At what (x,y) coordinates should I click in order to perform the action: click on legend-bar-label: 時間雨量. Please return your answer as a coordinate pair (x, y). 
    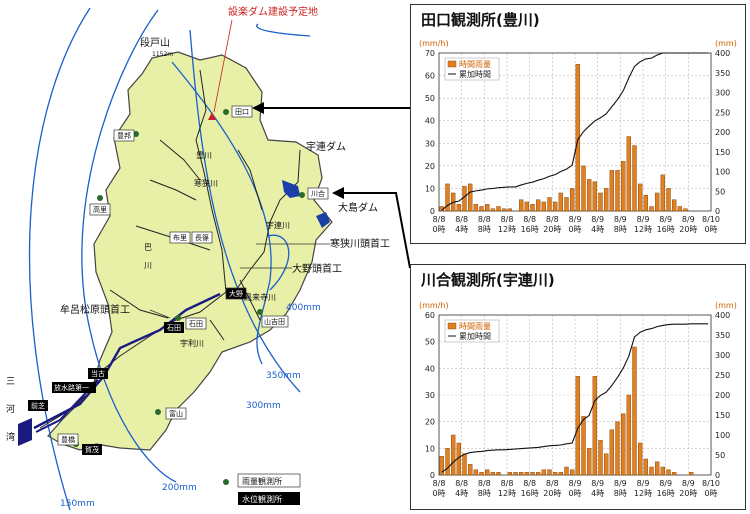
    Looking at the image, I should click on (475, 64).